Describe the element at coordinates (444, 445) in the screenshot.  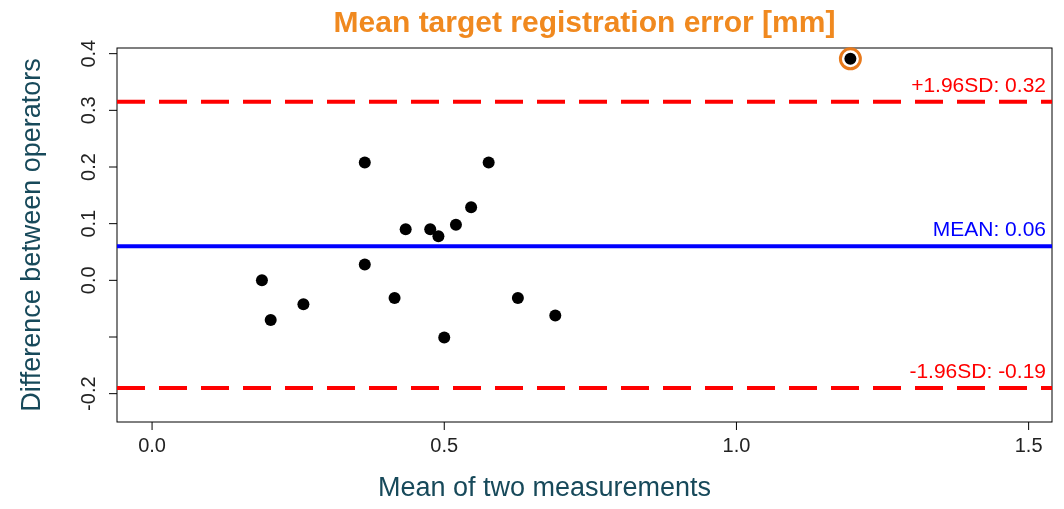
I see `x-tick-label: 0.5` at that location.